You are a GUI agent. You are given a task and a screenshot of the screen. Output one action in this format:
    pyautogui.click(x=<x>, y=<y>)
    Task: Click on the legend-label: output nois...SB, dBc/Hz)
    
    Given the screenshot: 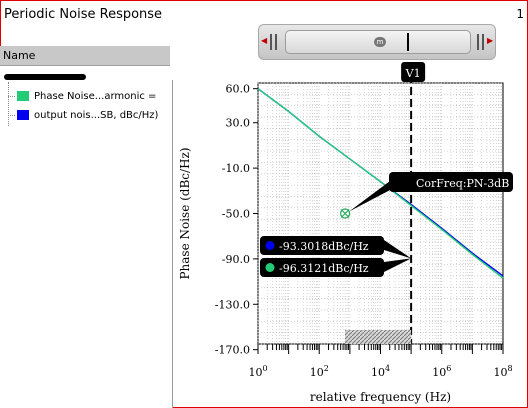 What is the action you would take?
    pyautogui.click(x=96, y=115)
    